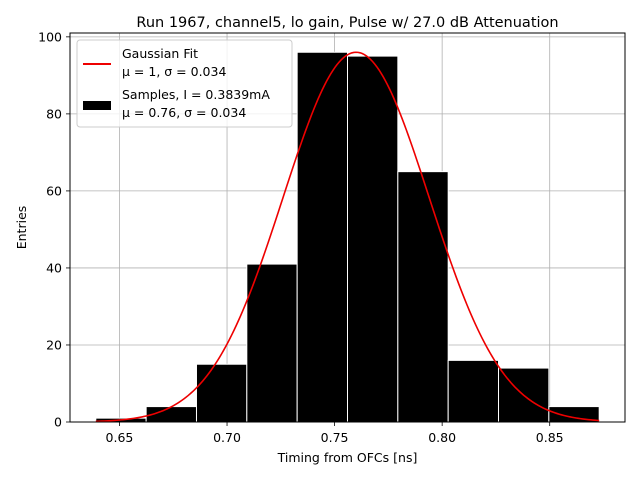 This screenshot has height=480, width=640. What do you see at coordinates (335, 437) in the screenshot?
I see `x-tick-label-2: 0.75` at bounding box center [335, 437].